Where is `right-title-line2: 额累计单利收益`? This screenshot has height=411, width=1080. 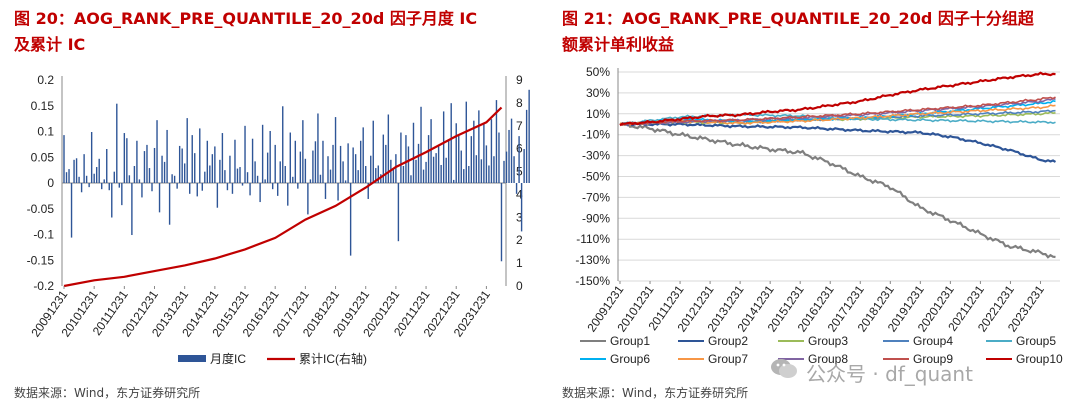
right-title-line2: 额累计单利收益 is located at coordinates (618, 44).